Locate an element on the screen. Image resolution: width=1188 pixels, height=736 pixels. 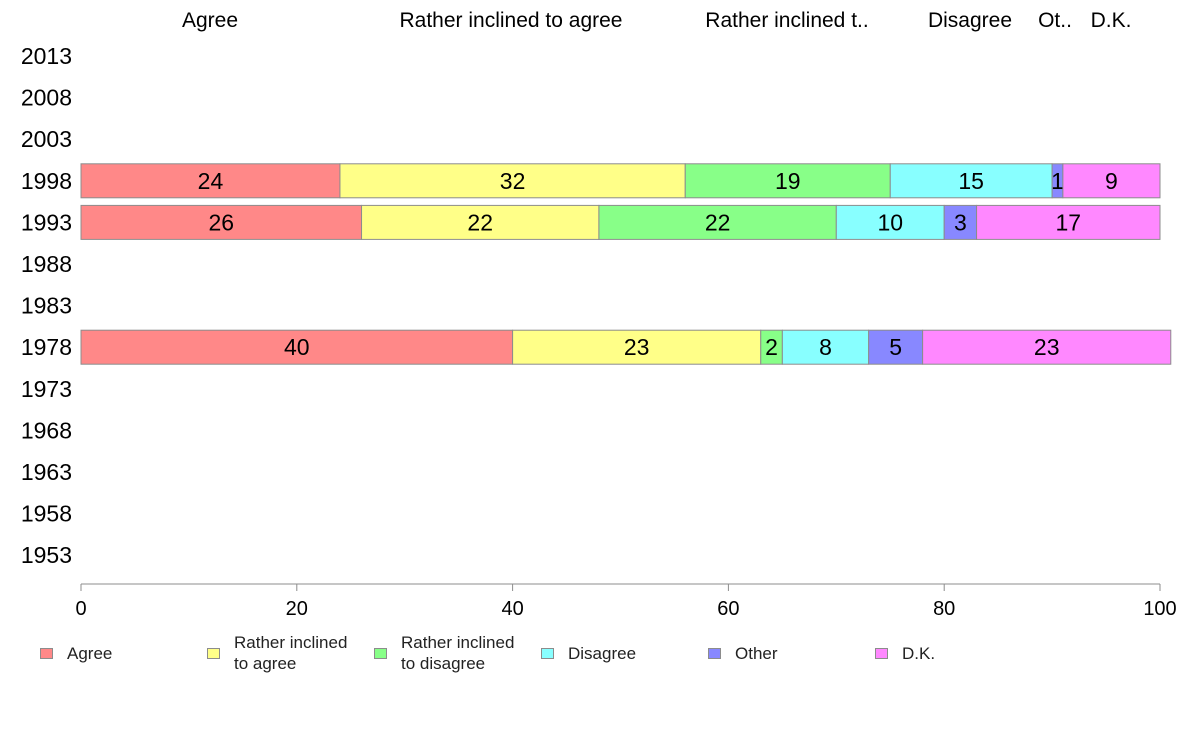
x-tick-label: 20 is located at coordinates (297, 609).